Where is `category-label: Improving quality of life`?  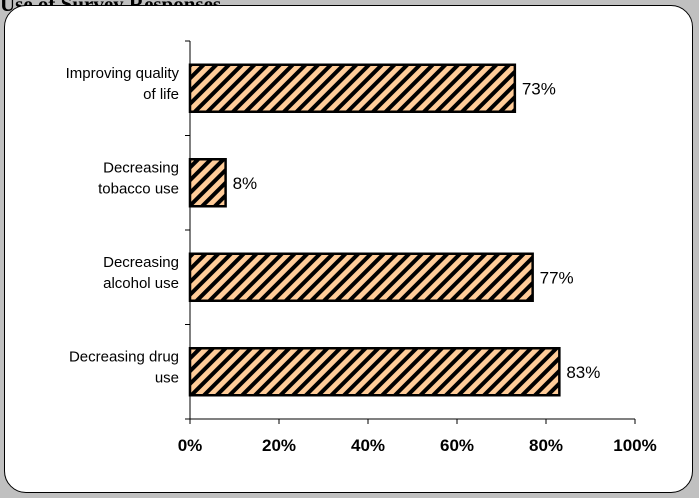
category-label: Improving quality of life is located at coordinates (123, 84).